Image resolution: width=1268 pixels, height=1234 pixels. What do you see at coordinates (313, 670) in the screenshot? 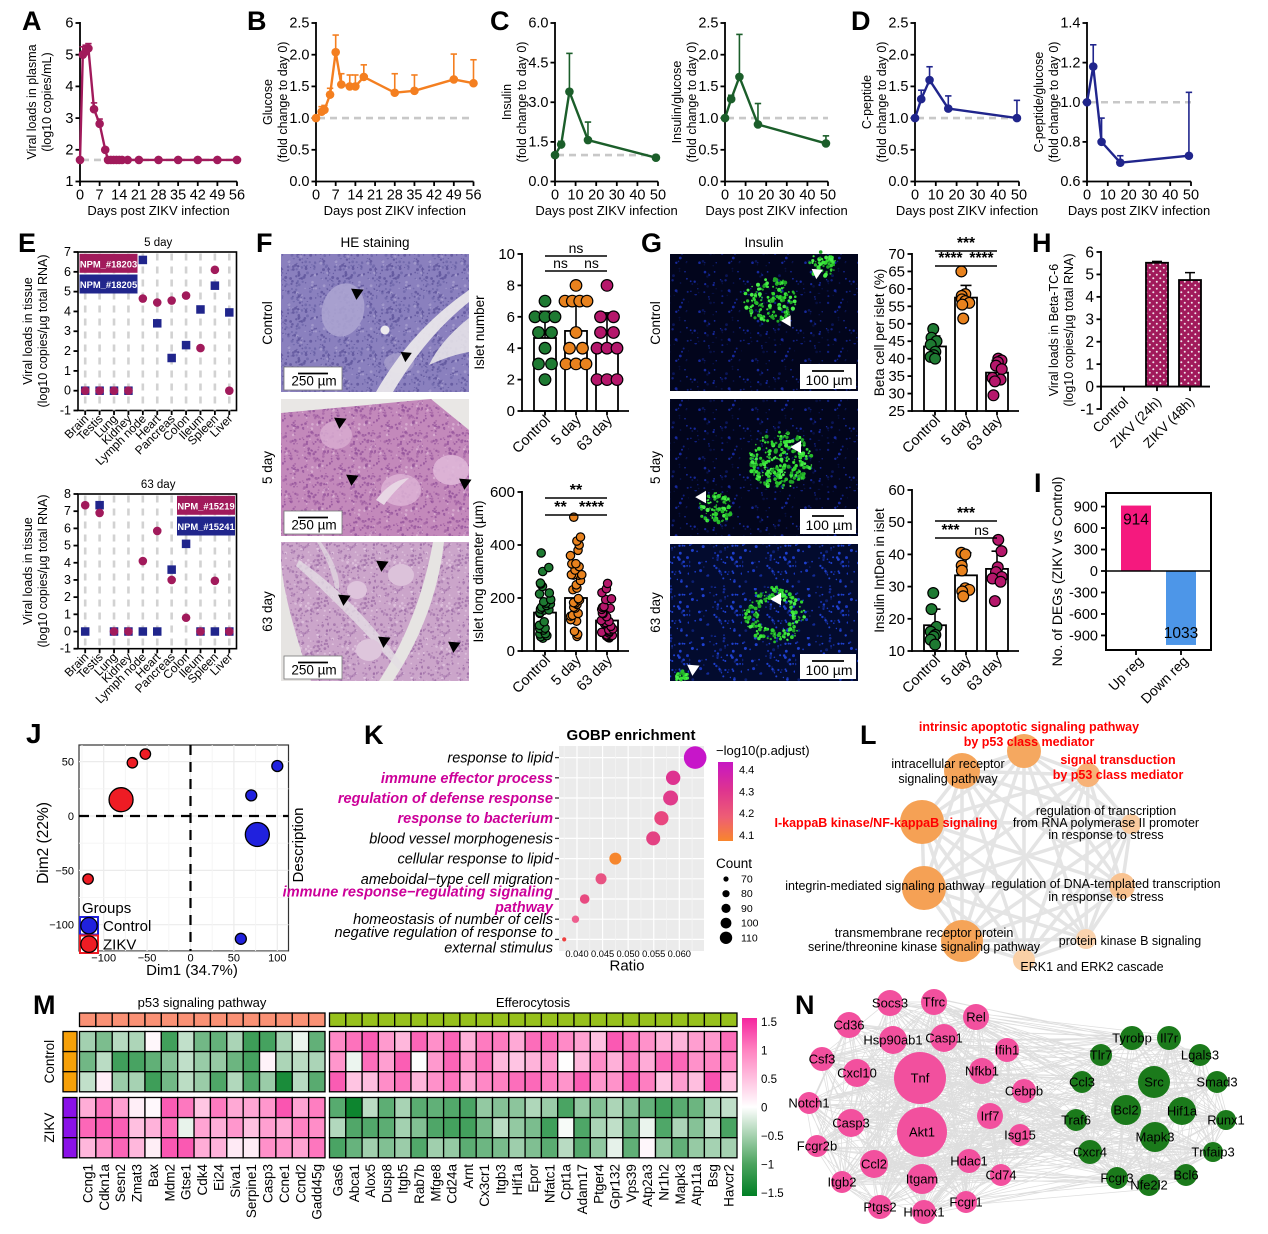
I see `svg-text: 250 µm` at bounding box center [313, 670].